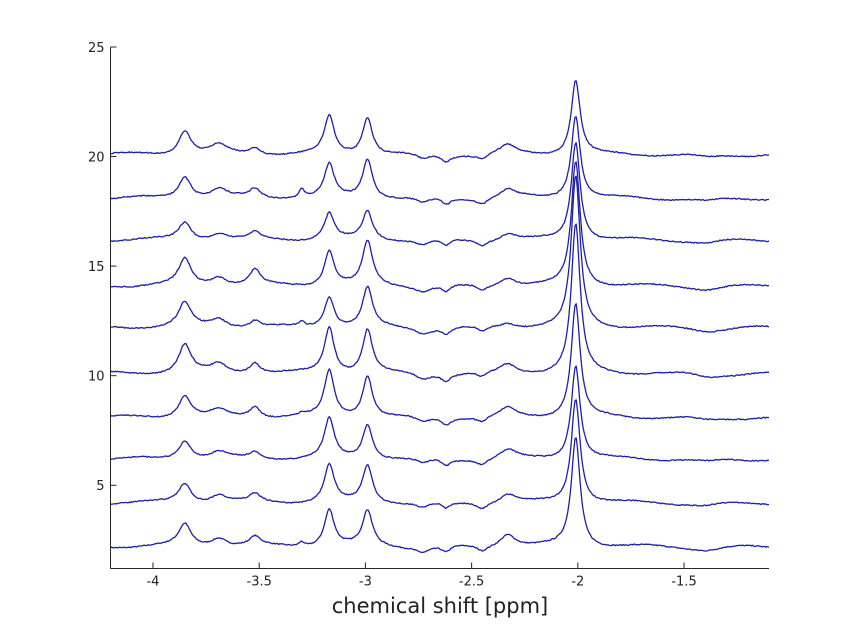 The width and height of the screenshot is (850, 638). What do you see at coordinates (365, 582) in the screenshot?
I see `x-tick-label: -3` at bounding box center [365, 582].